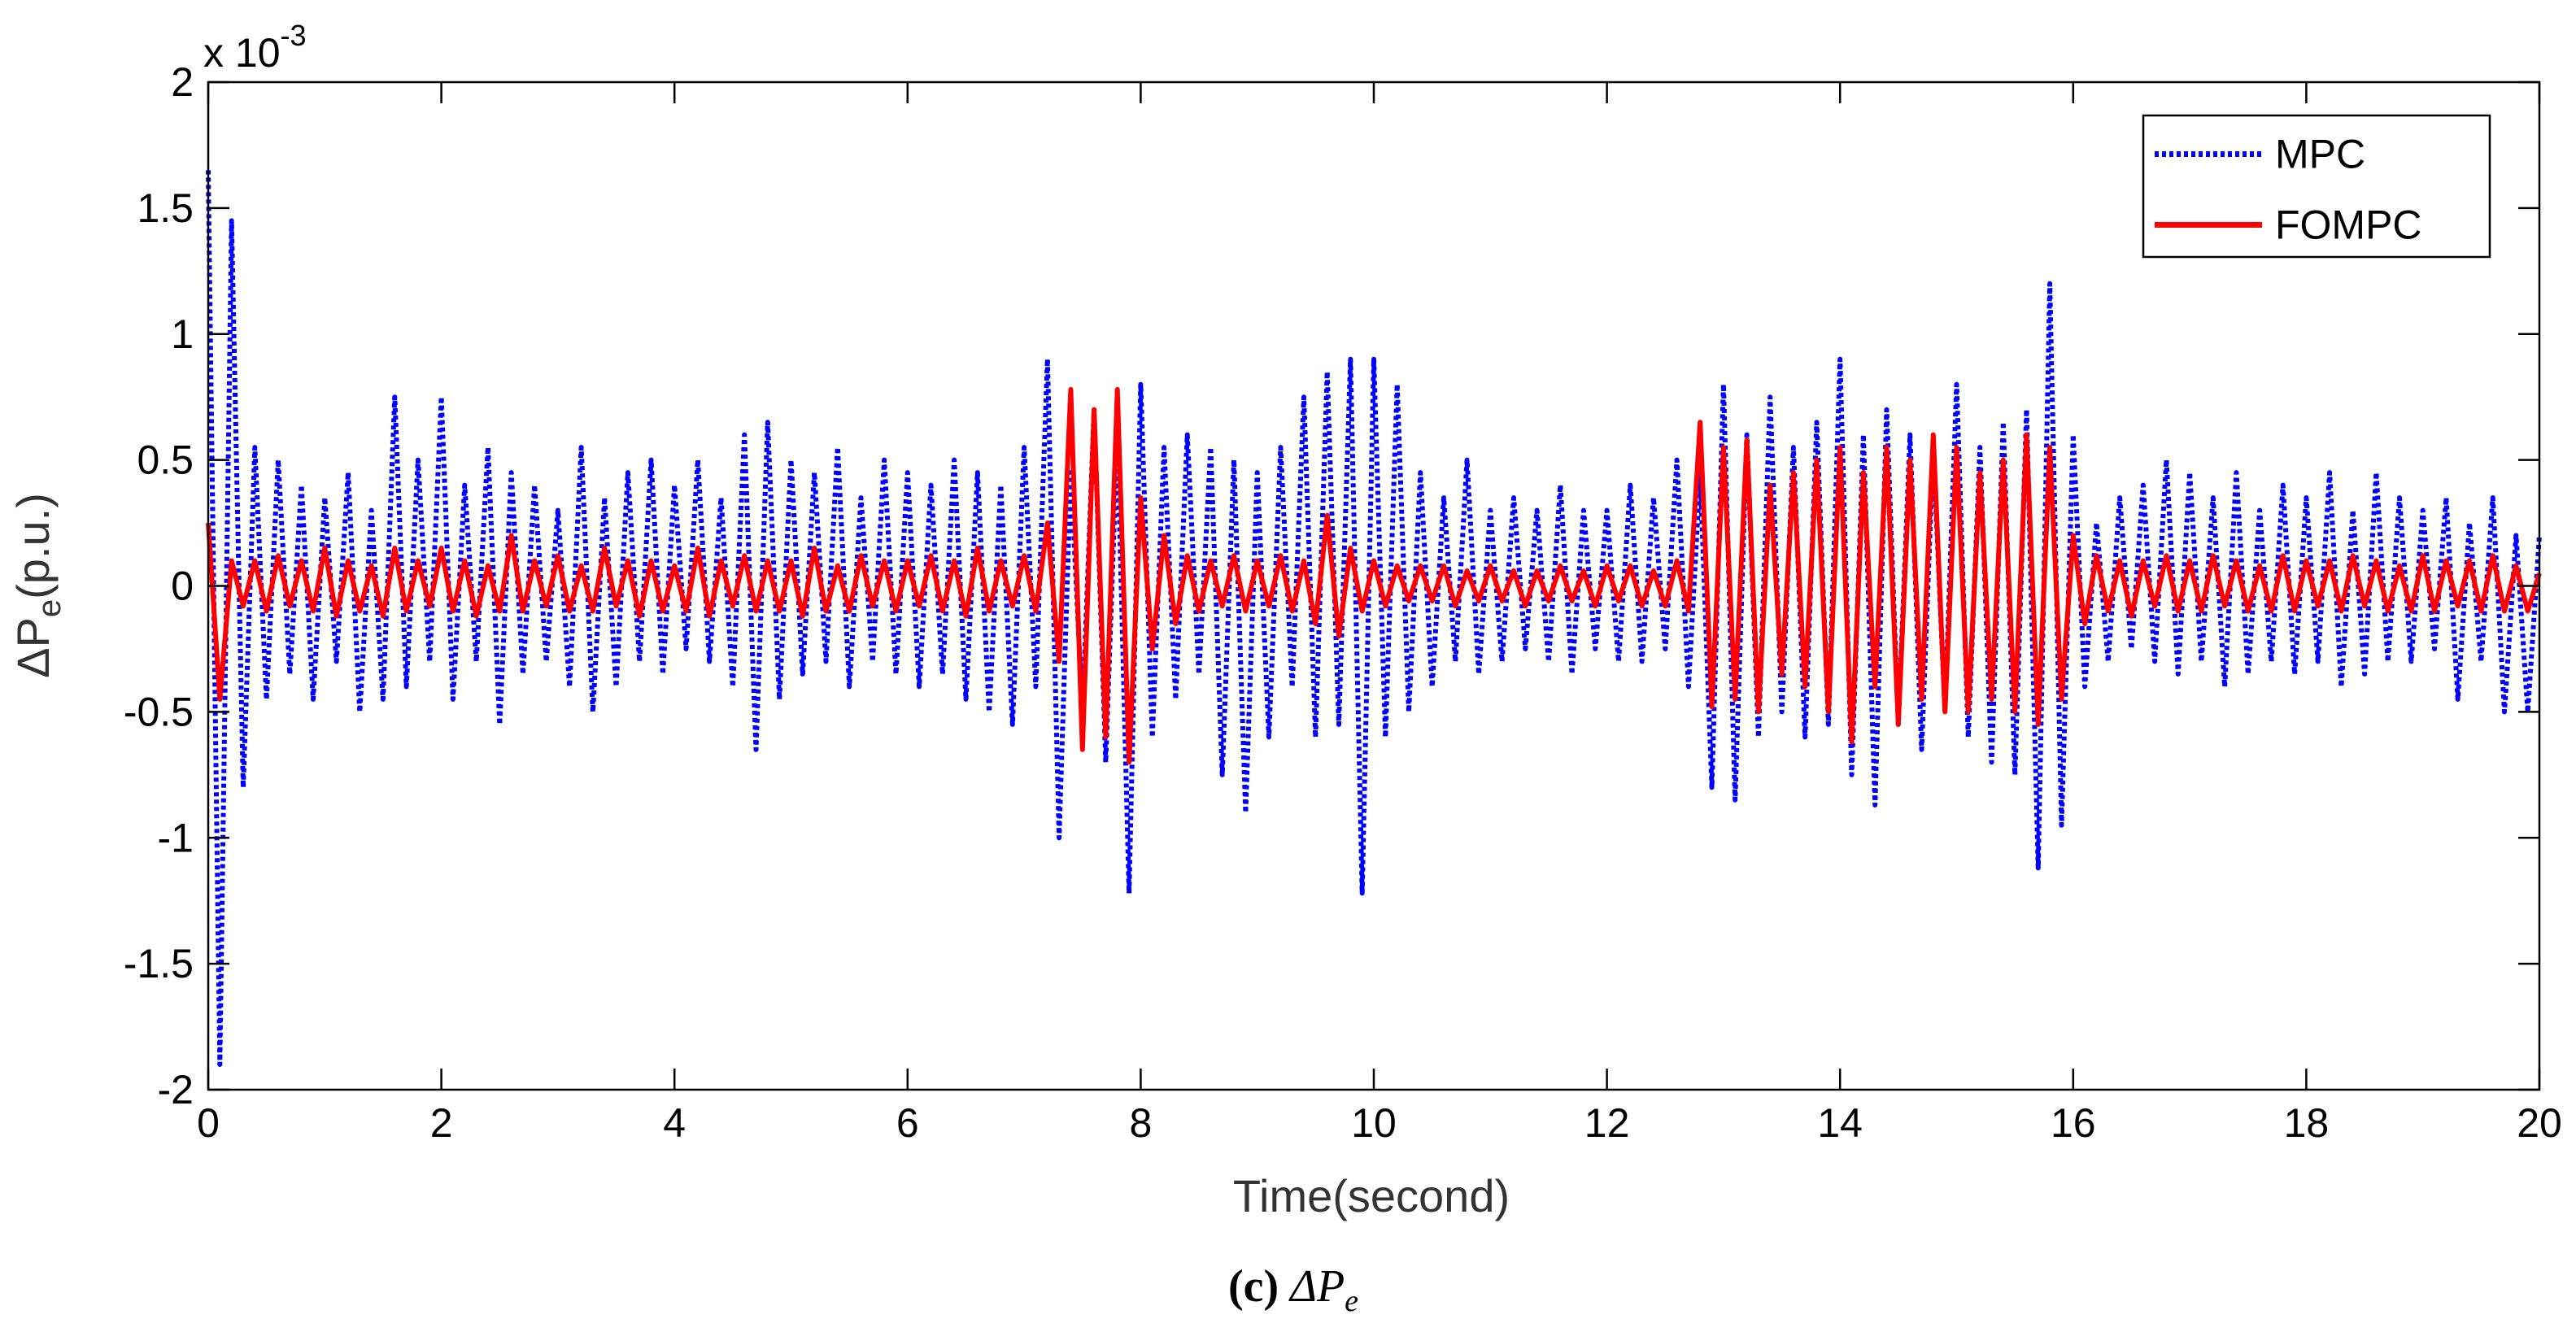 The image size is (2576, 1319). Describe the element at coordinates (182, 82) in the screenshot. I see `y-tick-label: 2` at that location.